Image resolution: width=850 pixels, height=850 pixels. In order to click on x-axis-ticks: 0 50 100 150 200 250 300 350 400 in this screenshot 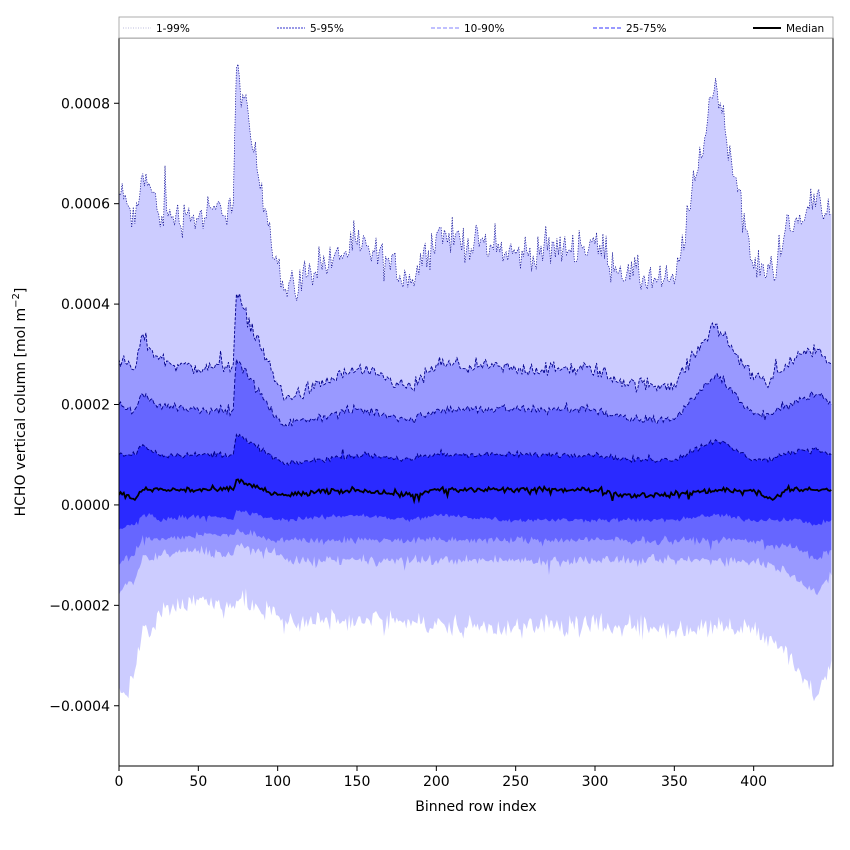, I will do `click(441, 778)`.